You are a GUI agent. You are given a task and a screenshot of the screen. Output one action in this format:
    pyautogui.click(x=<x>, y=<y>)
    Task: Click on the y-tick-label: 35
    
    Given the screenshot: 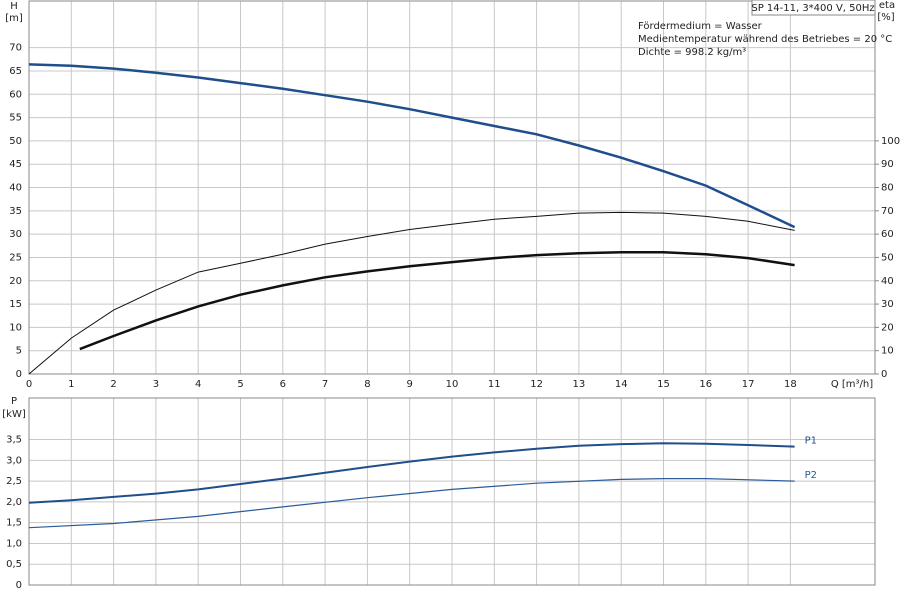 What is the action you would take?
    pyautogui.click(x=15, y=211)
    